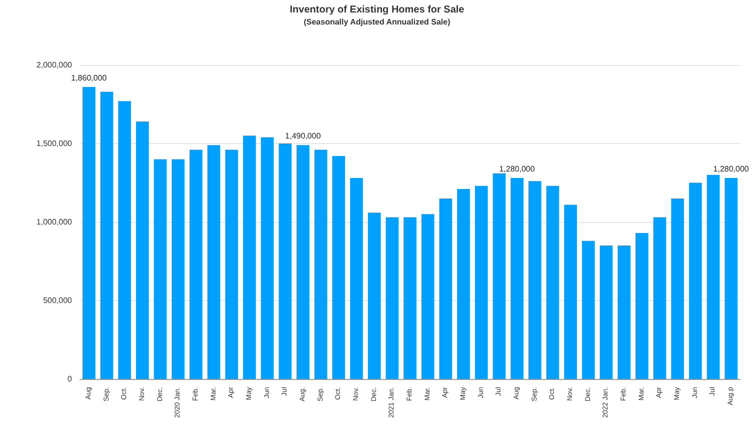 The width and height of the screenshot is (754, 430). Describe the element at coordinates (70, 379) in the screenshot. I see `y-tick-label: 0` at that location.